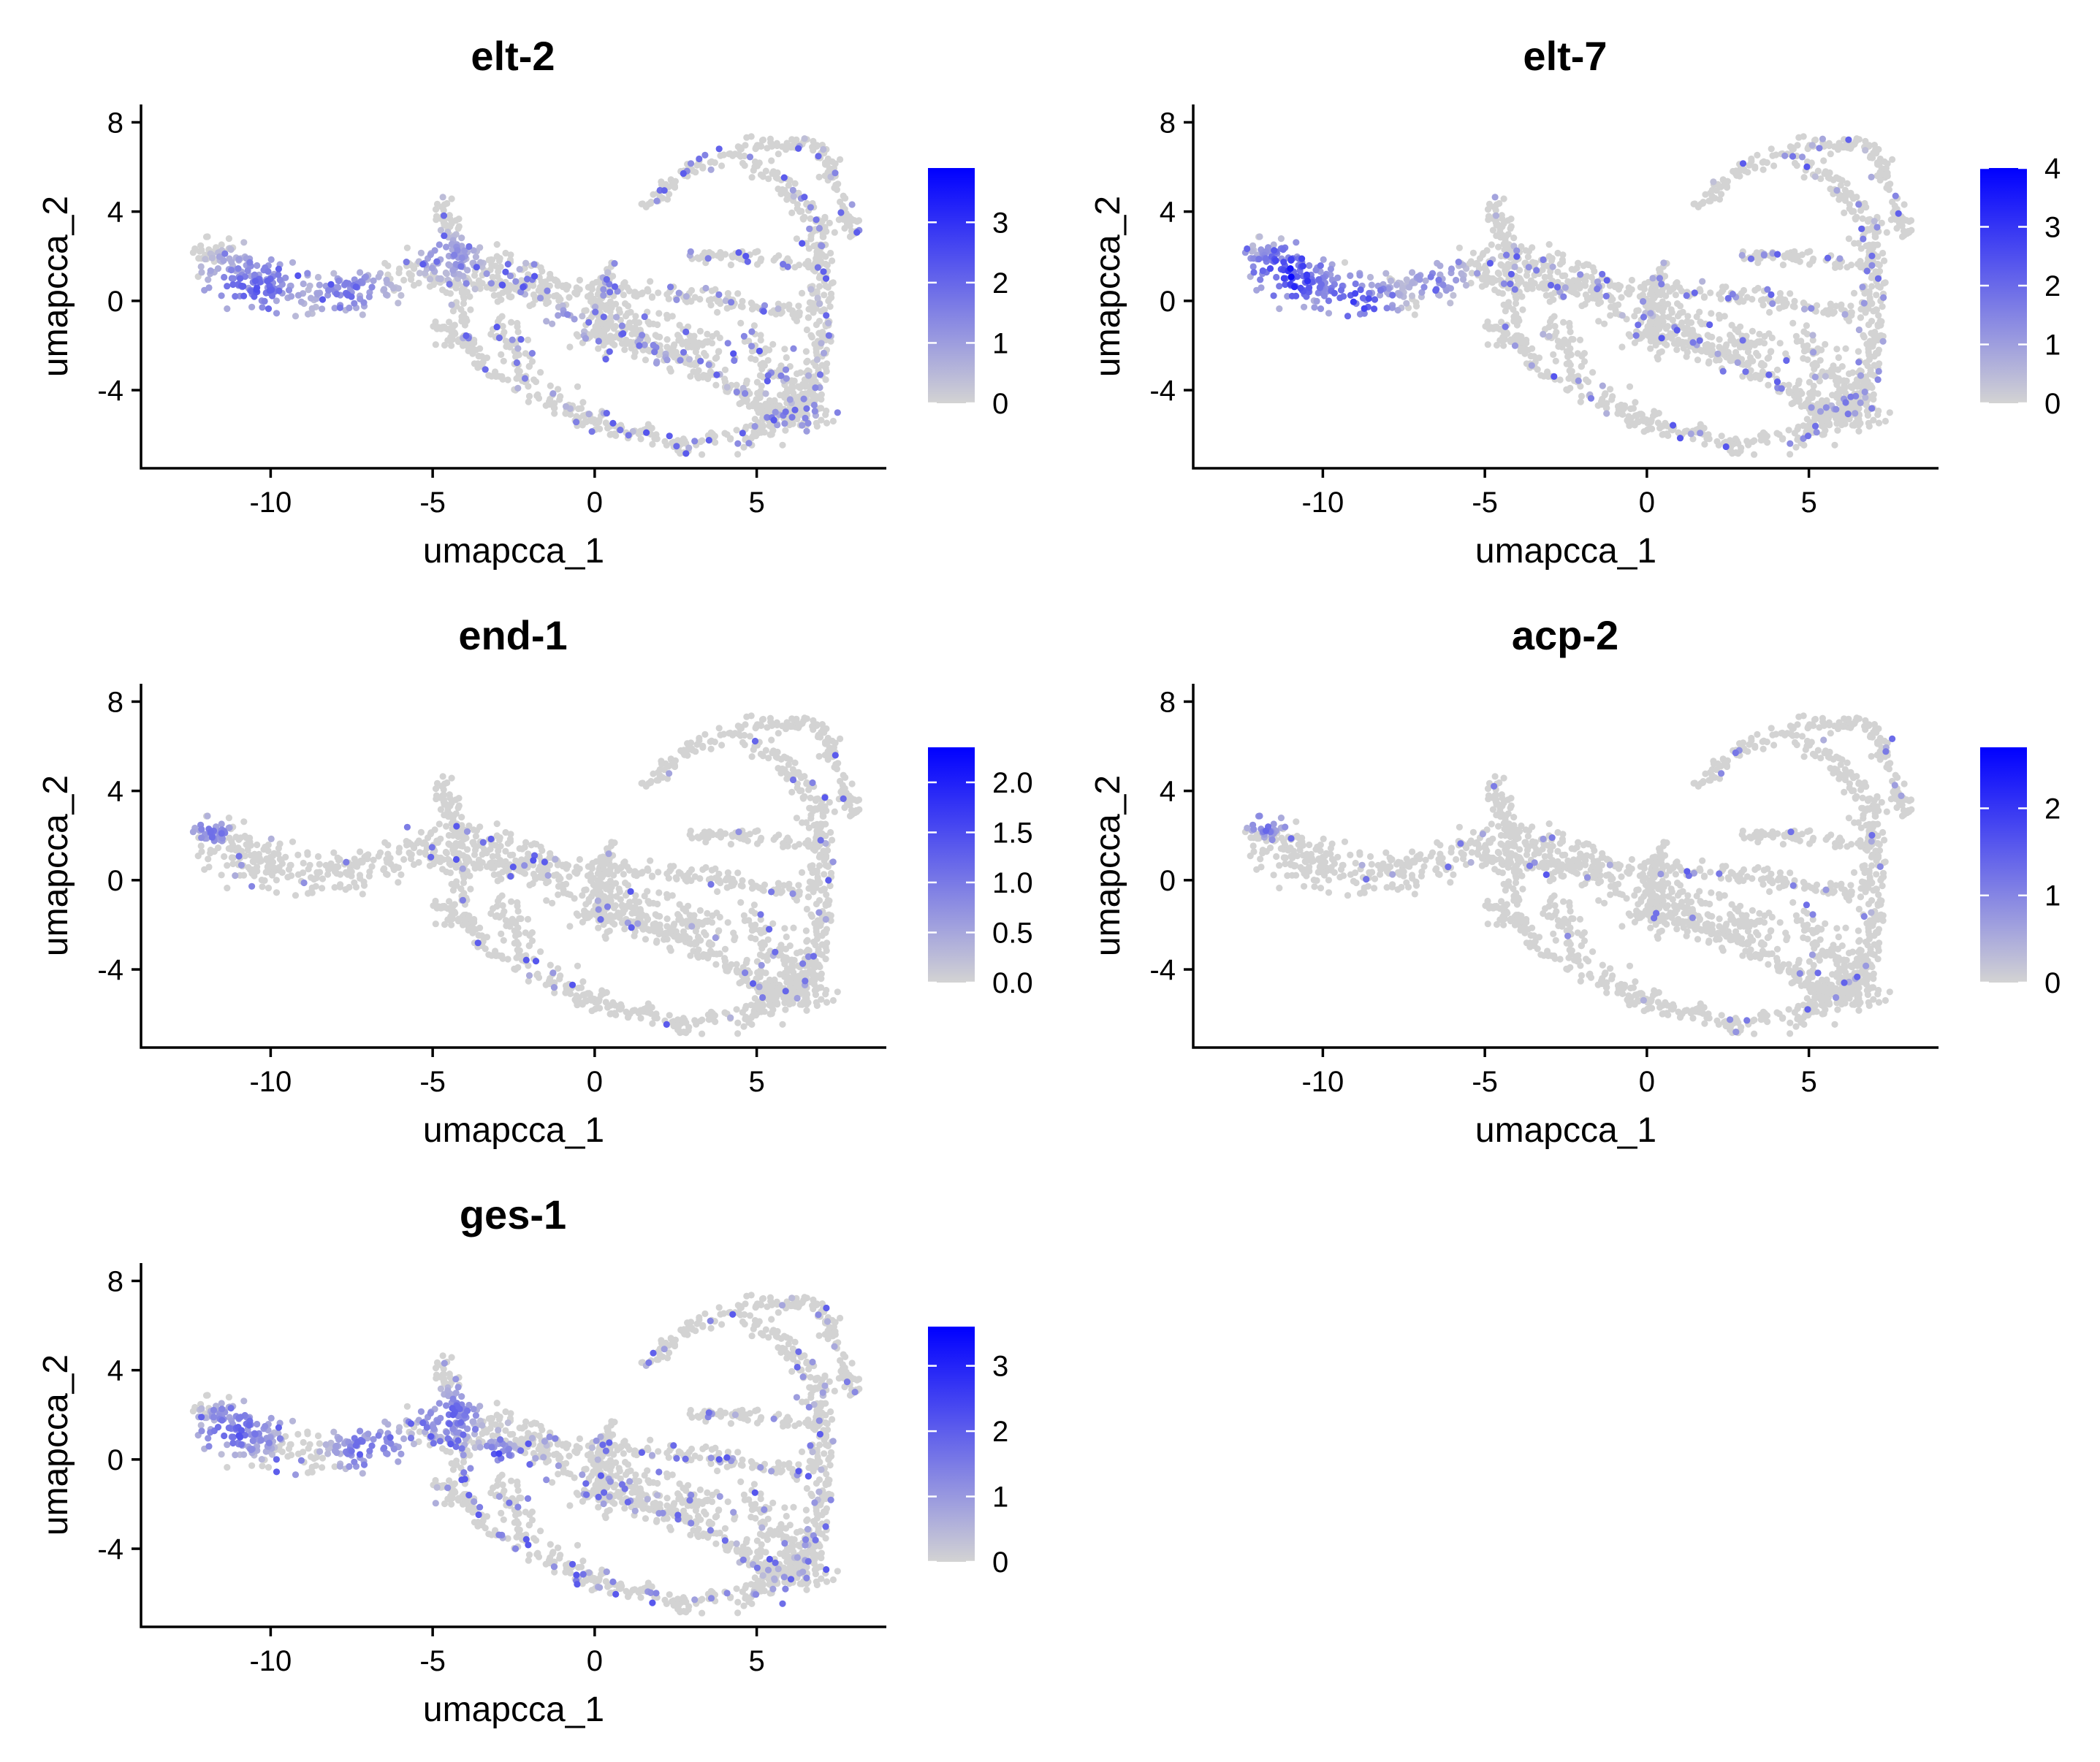 This screenshot has height=1762, width=2100. Describe the element at coordinates (1808, 503) in the screenshot. I see `x-tick-label: 5` at that location.